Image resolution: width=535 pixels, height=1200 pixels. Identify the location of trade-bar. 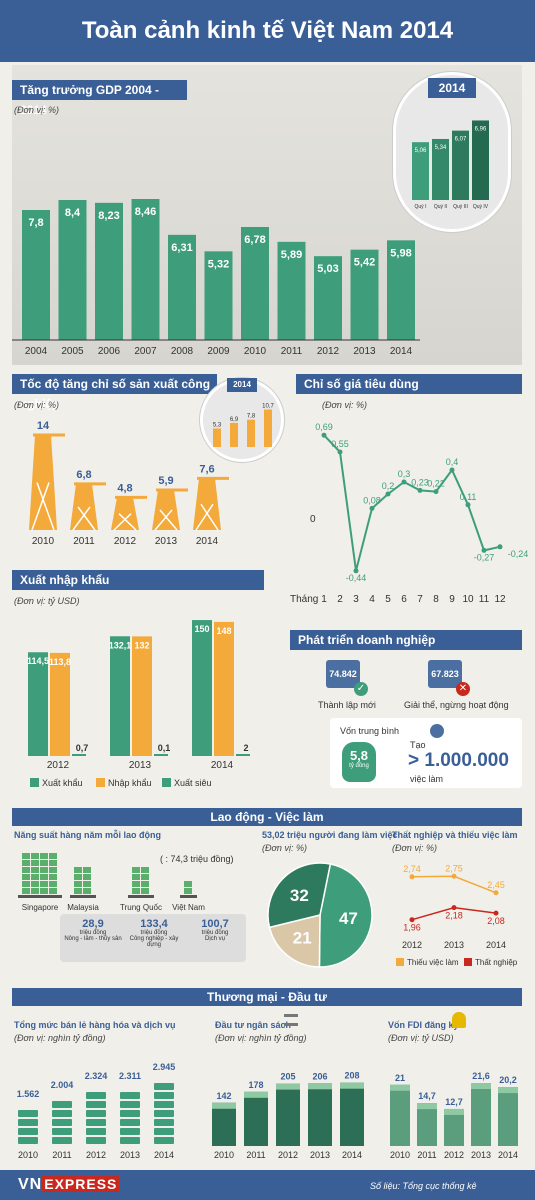
(79, 755).